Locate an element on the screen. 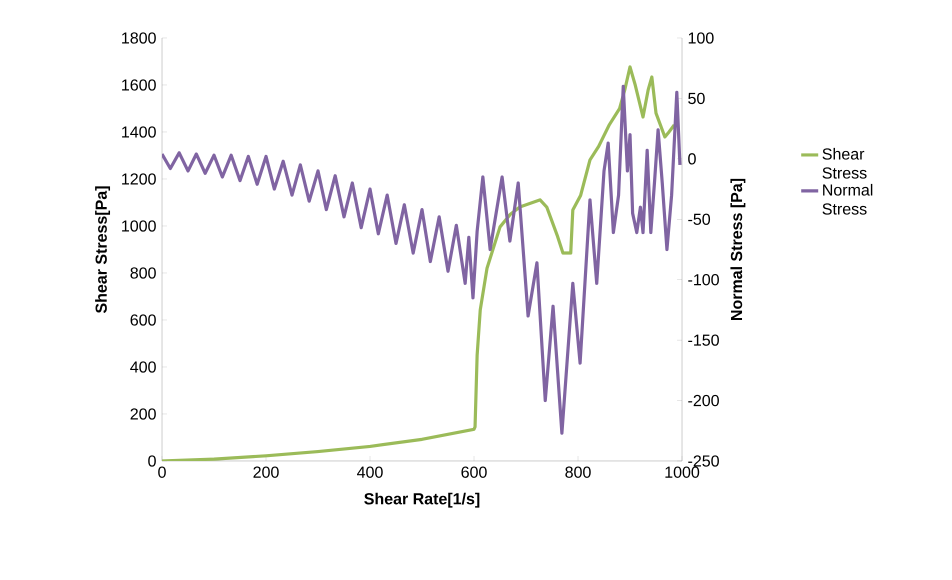 Image resolution: width=952 pixels, height=580 pixels. y2-tick-label: 100 is located at coordinates (701, 38).